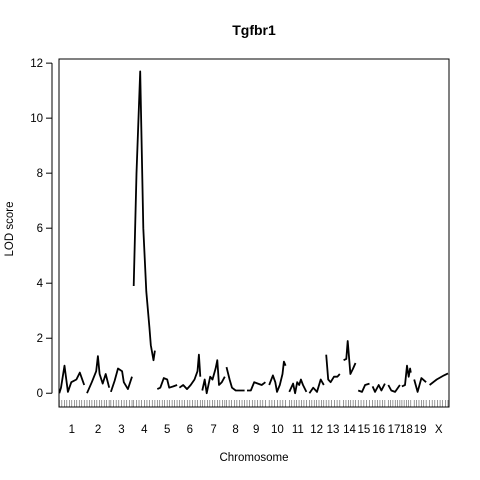 This screenshot has width=480, height=480. Describe the element at coordinates (378, 430) in the screenshot. I see `chromosome-label: 16` at that location.